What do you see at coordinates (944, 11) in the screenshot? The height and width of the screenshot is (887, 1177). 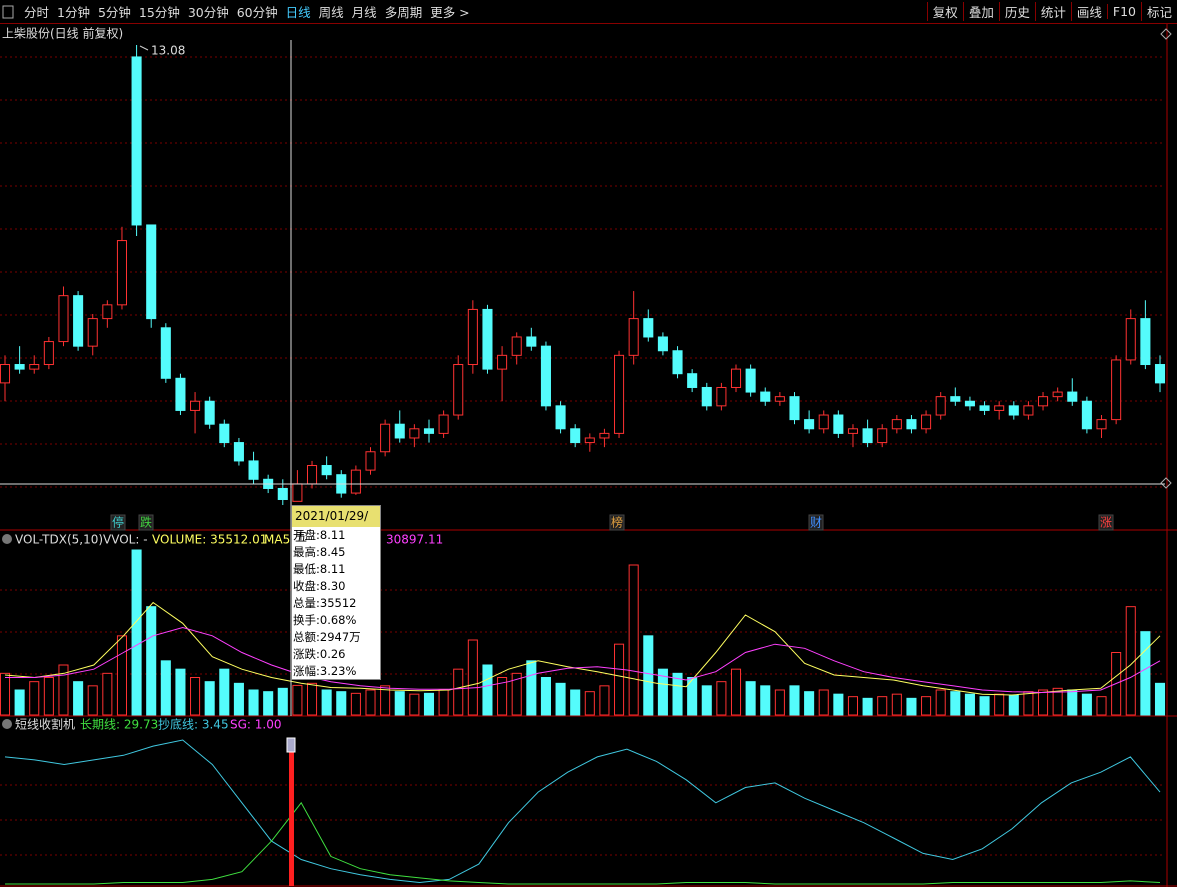 I see `tool-button: 复权` at bounding box center [944, 11].